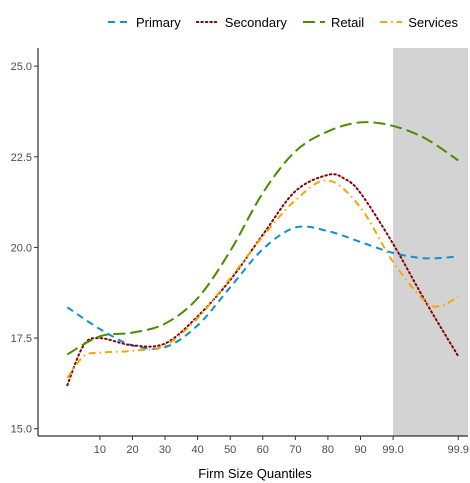 This screenshot has height=483, width=470. I want to click on legend-item-services: Services, so click(419, 22).